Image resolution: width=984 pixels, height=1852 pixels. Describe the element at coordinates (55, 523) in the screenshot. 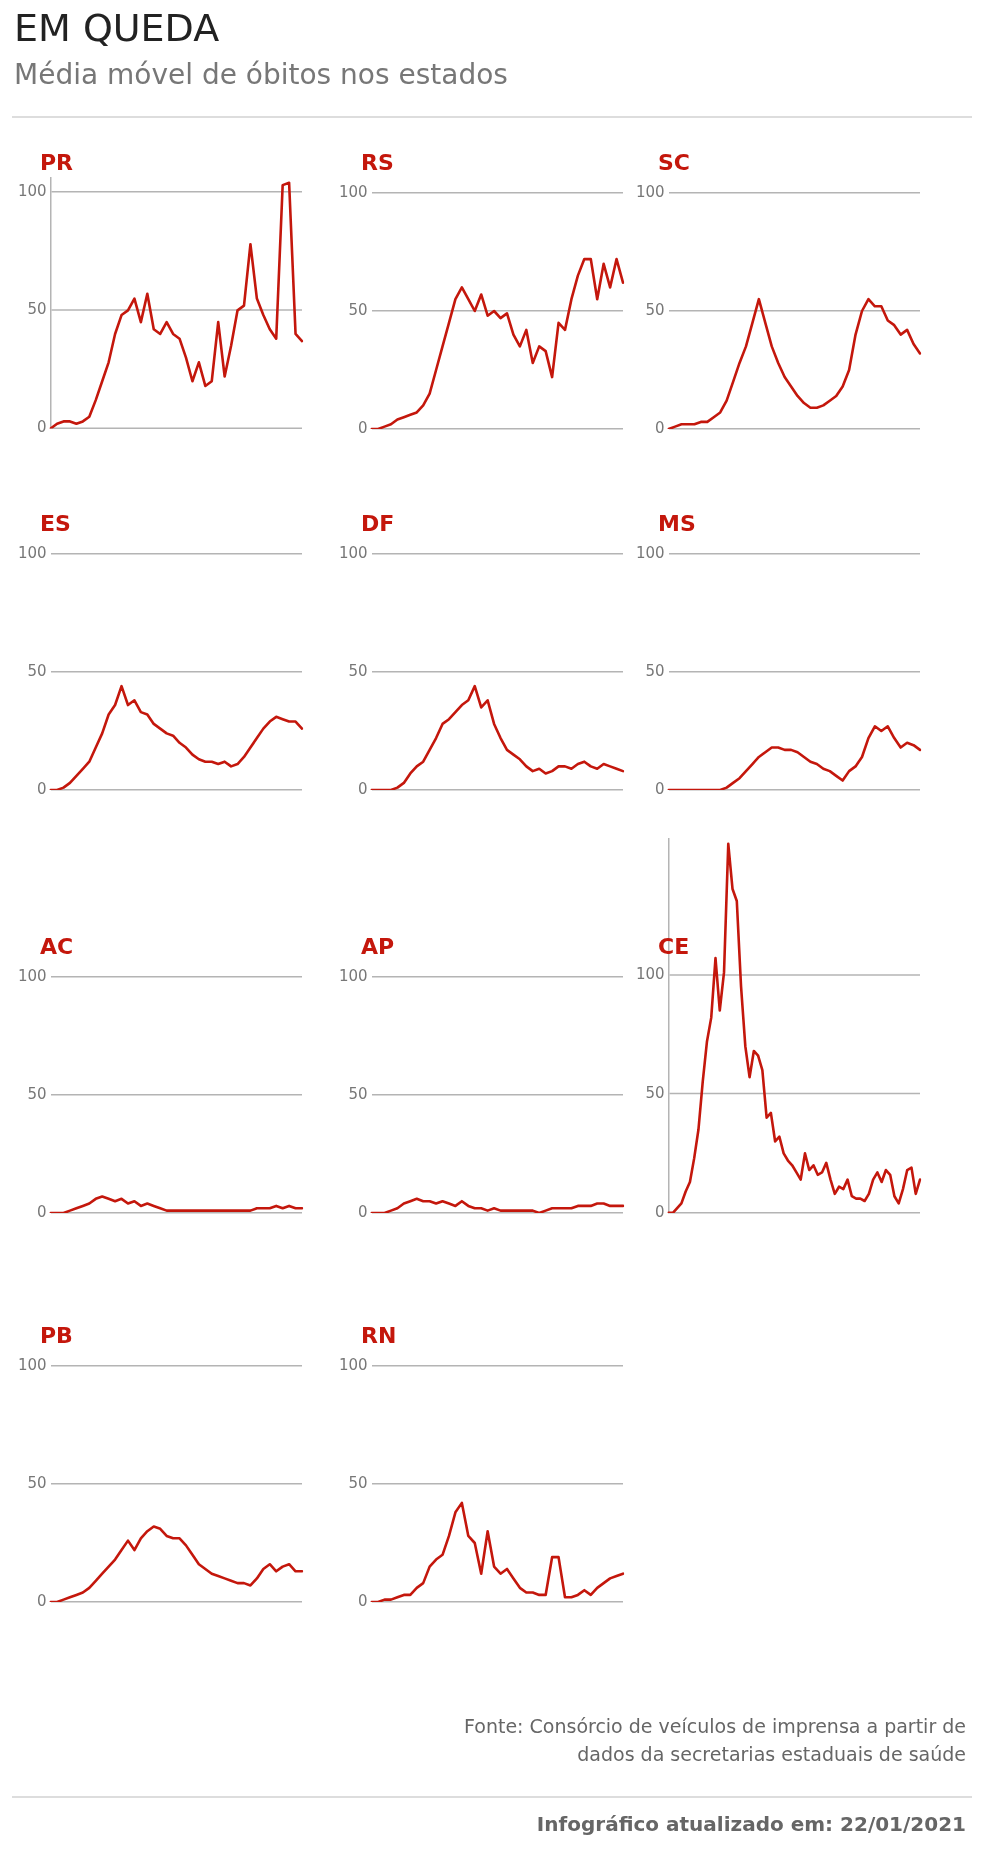

I see `chart-title: ES` at that location.